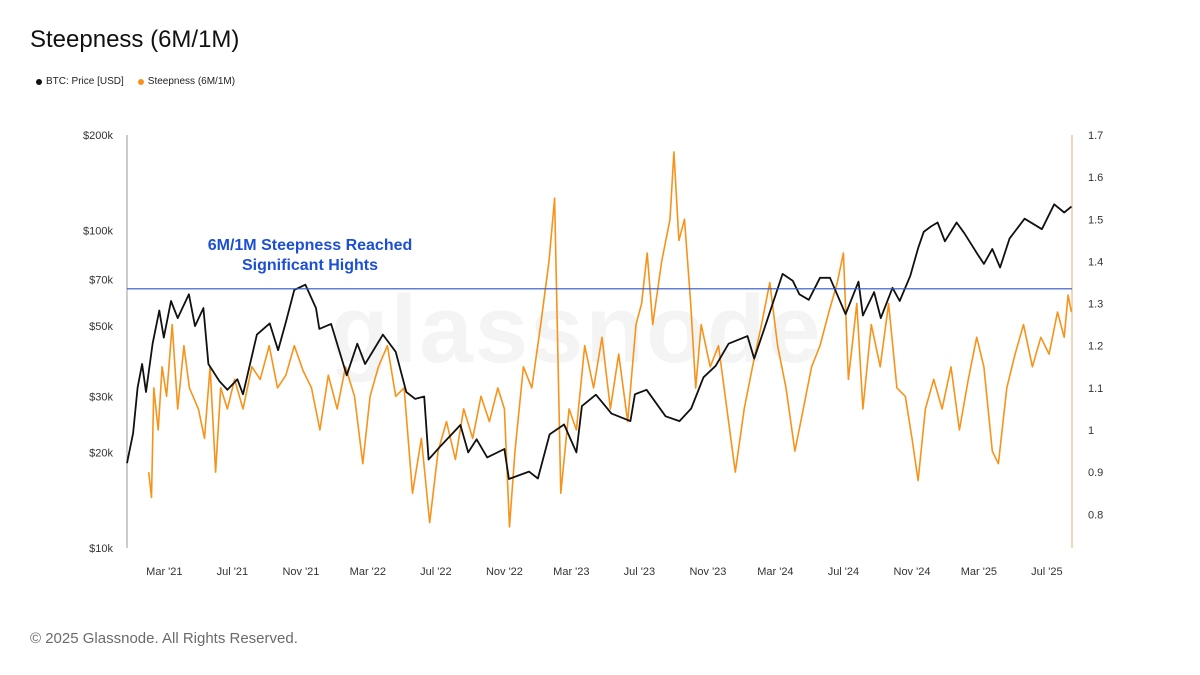 This screenshot has height=675, width=1200. I want to click on x-tick-label: Nov '24, so click(912, 572).